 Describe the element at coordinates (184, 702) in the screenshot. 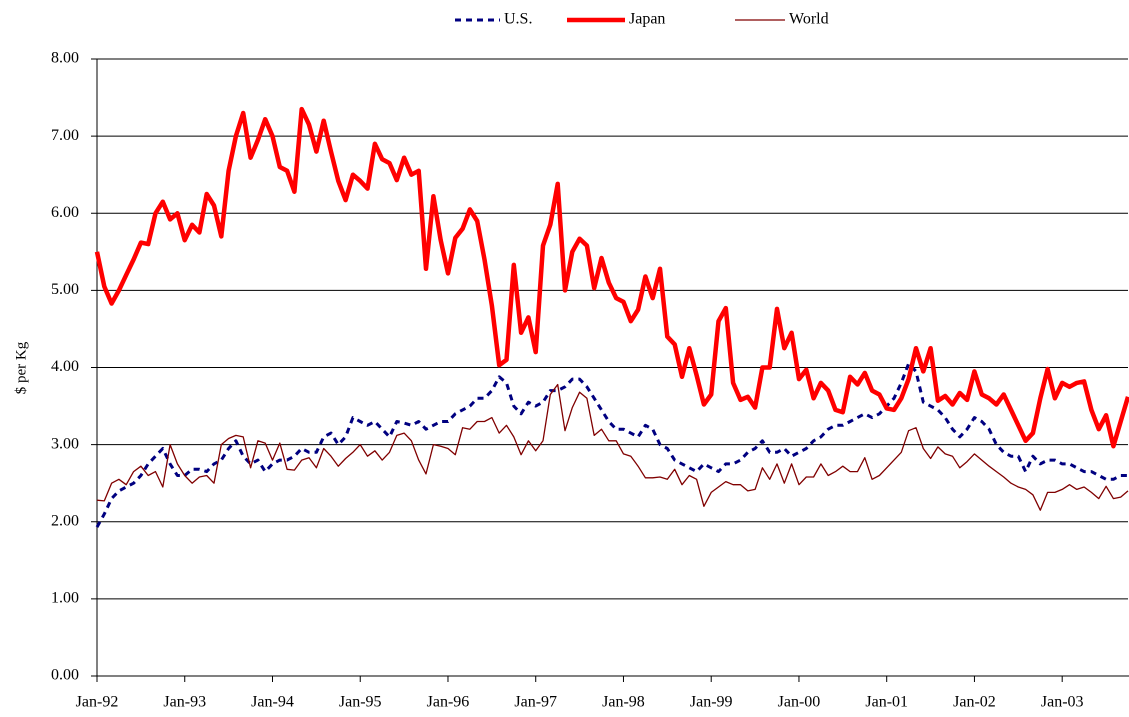

I see `x-tick-label: Jan-93` at that location.